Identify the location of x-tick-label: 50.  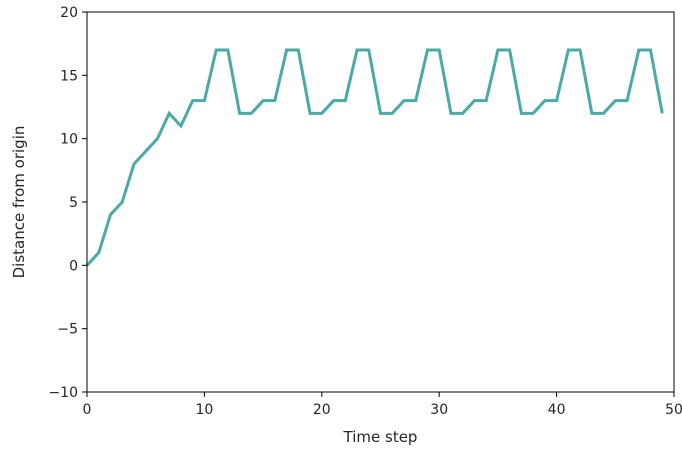
(673, 410).